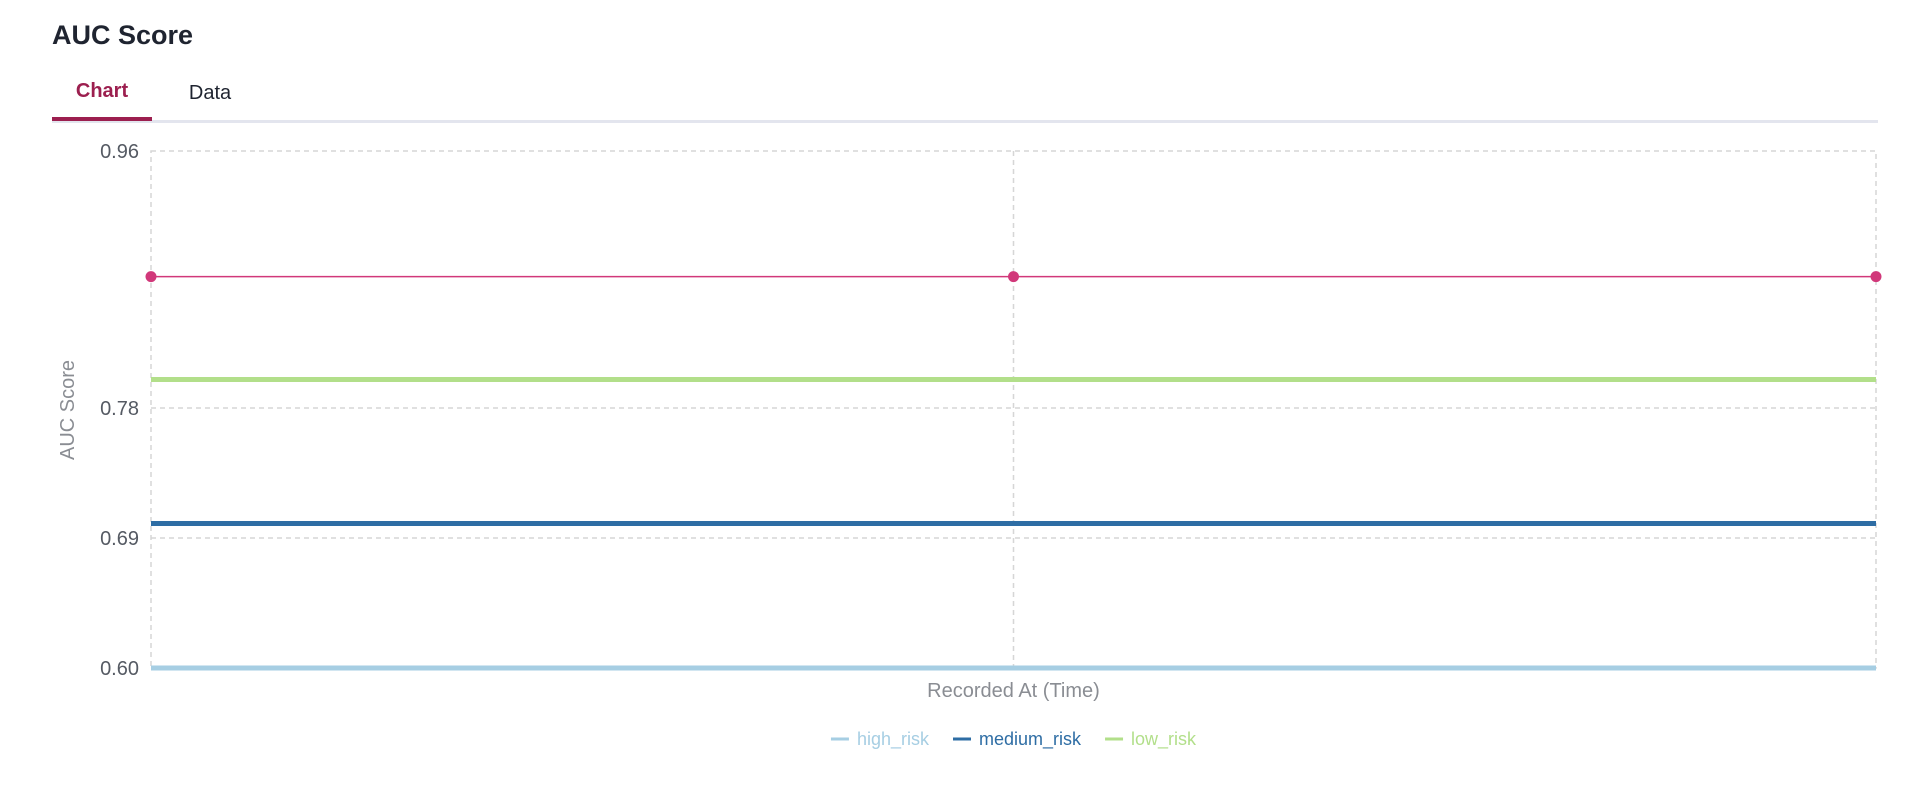  What do you see at coordinates (1030, 739) in the screenshot?
I see `legend-label: medium_risk` at bounding box center [1030, 739].